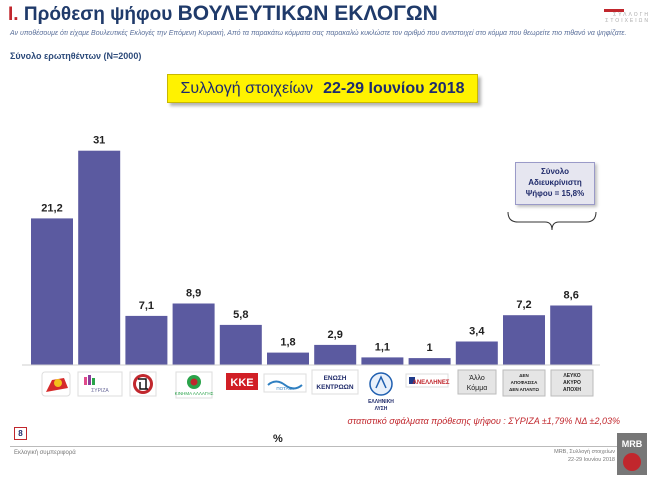  What do you see at coordinates (430, 348) in the screenshot?
I see `bar-value-label-8: 1` at bounding box center [430, 348].